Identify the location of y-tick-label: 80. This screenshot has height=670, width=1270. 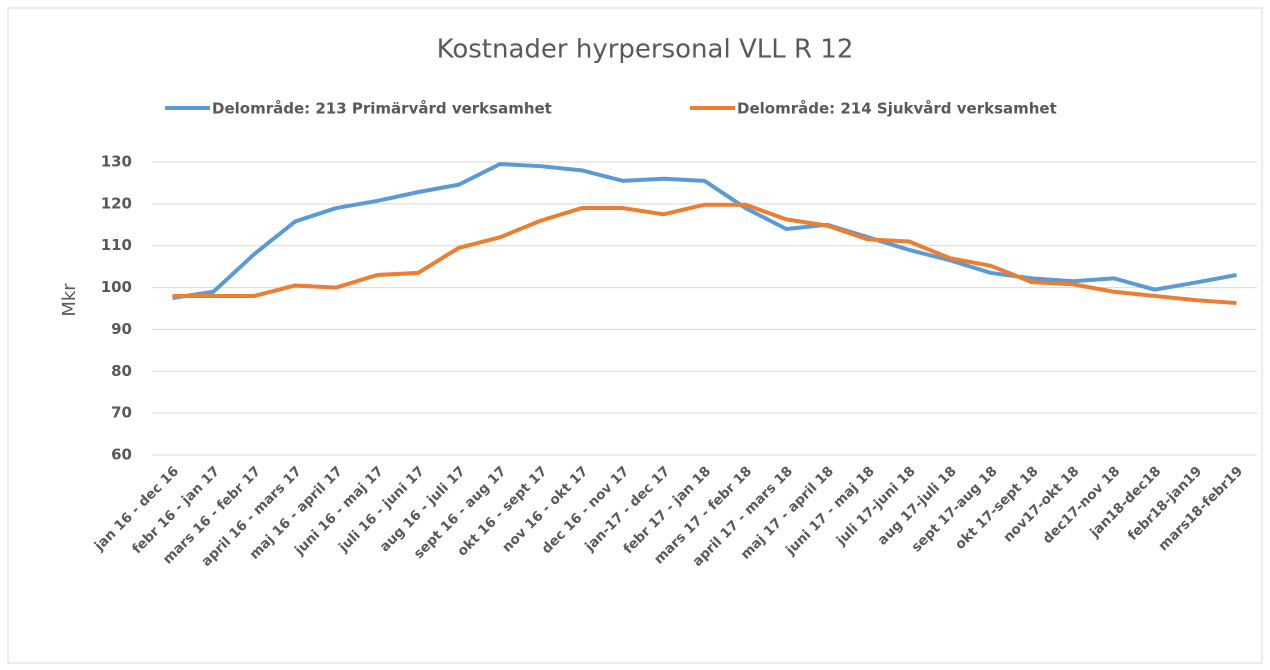
(121, 371).